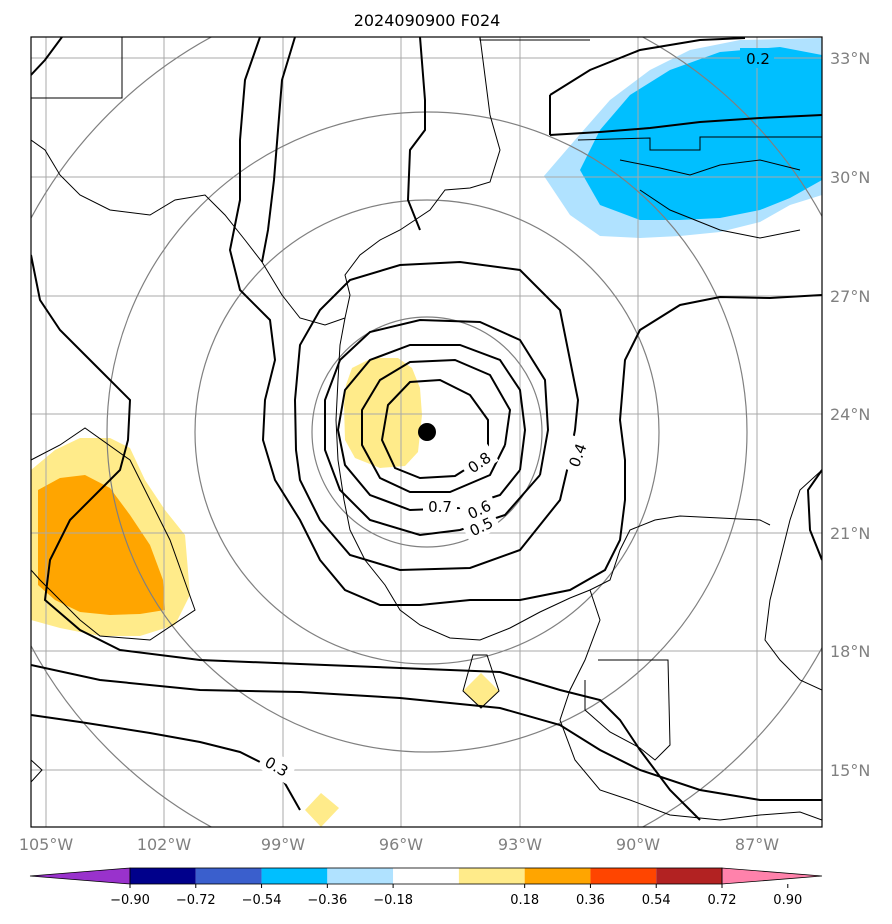  What do you see at coordinates (164, 844) in the screenshot?
I see `lon-label: 102°W` at bounding box center [164, 844].